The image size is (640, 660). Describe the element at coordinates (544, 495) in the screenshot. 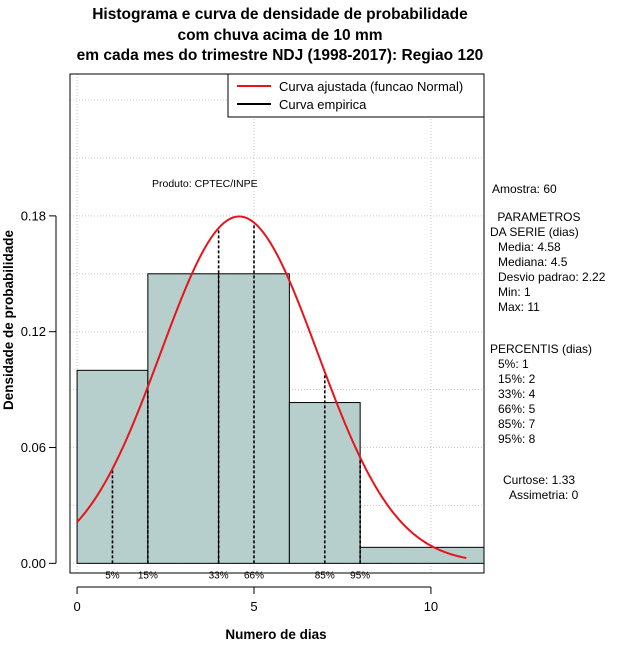

I see `assimetria: Assimetria: 0` at that location.